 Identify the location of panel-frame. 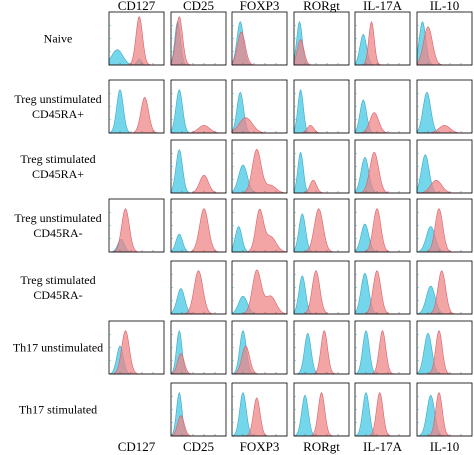
(136, 225).